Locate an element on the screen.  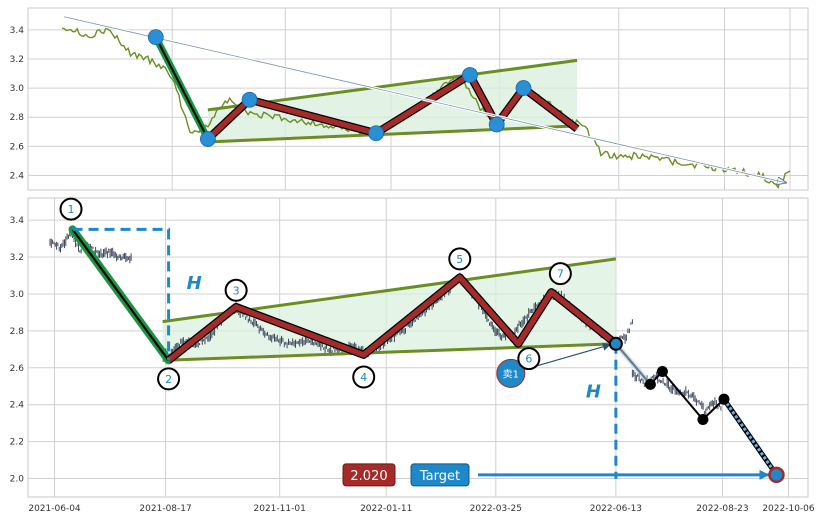
detail-forecast-leg1 is located at coordinates (633, 364).